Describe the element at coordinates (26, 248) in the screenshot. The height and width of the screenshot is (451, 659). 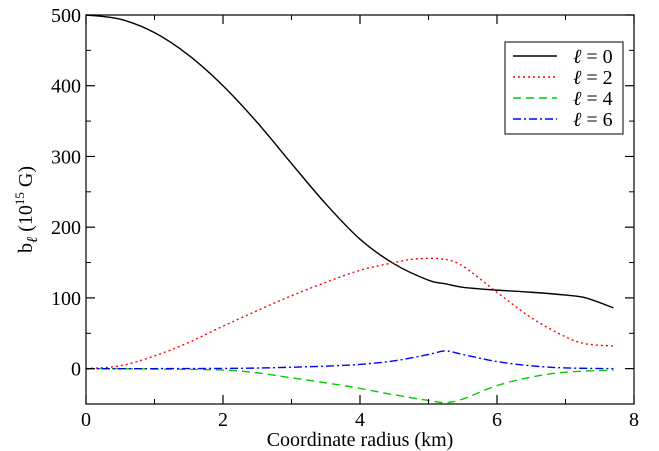
I see `y-axis-label-main: b` at that location.